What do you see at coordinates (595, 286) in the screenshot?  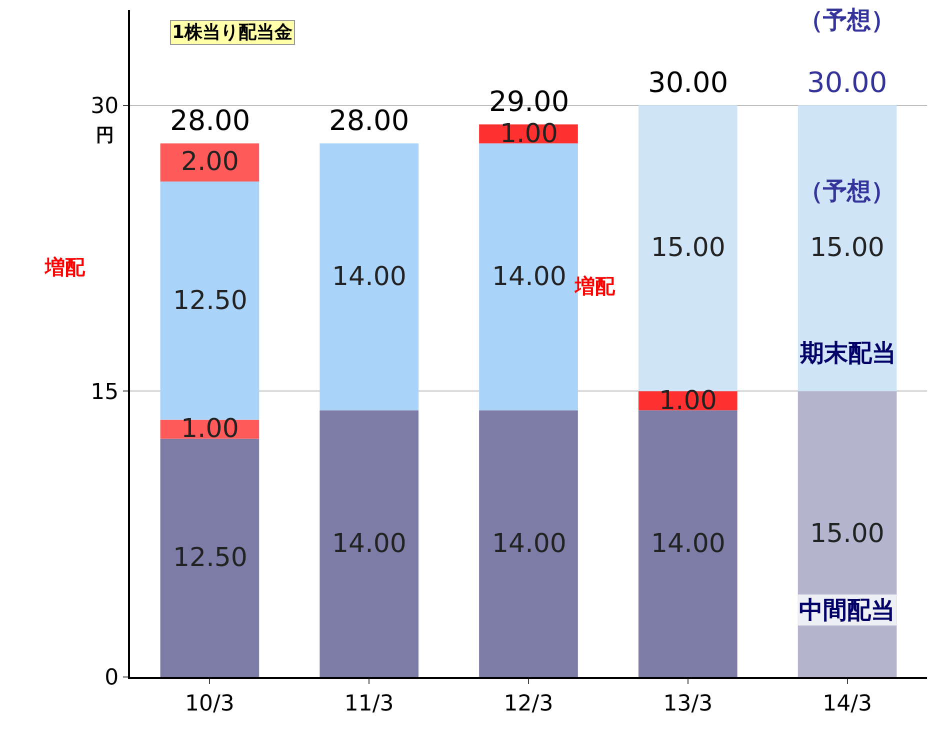 I see `annotation: 増配` at bounding box center [595, 286].